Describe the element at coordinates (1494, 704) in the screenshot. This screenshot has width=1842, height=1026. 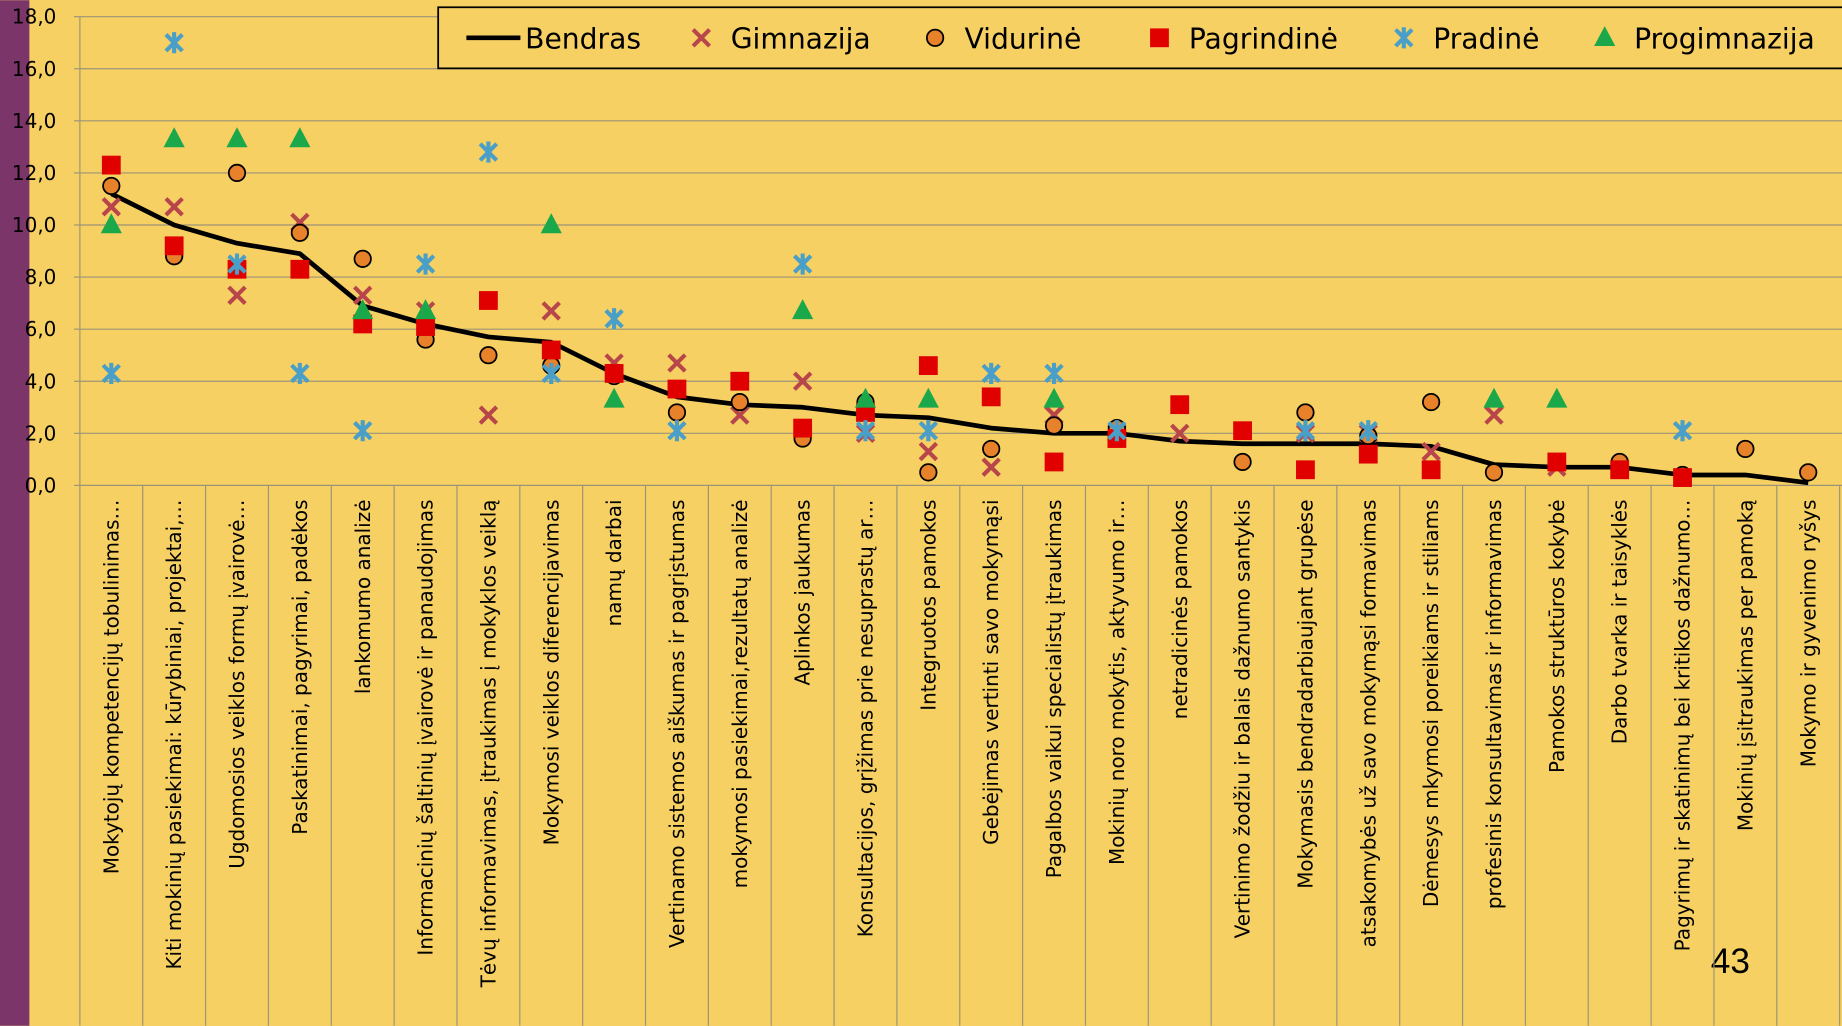
I see `x-tick-label: profesinis konsultavimas ir informavimas` at that location.